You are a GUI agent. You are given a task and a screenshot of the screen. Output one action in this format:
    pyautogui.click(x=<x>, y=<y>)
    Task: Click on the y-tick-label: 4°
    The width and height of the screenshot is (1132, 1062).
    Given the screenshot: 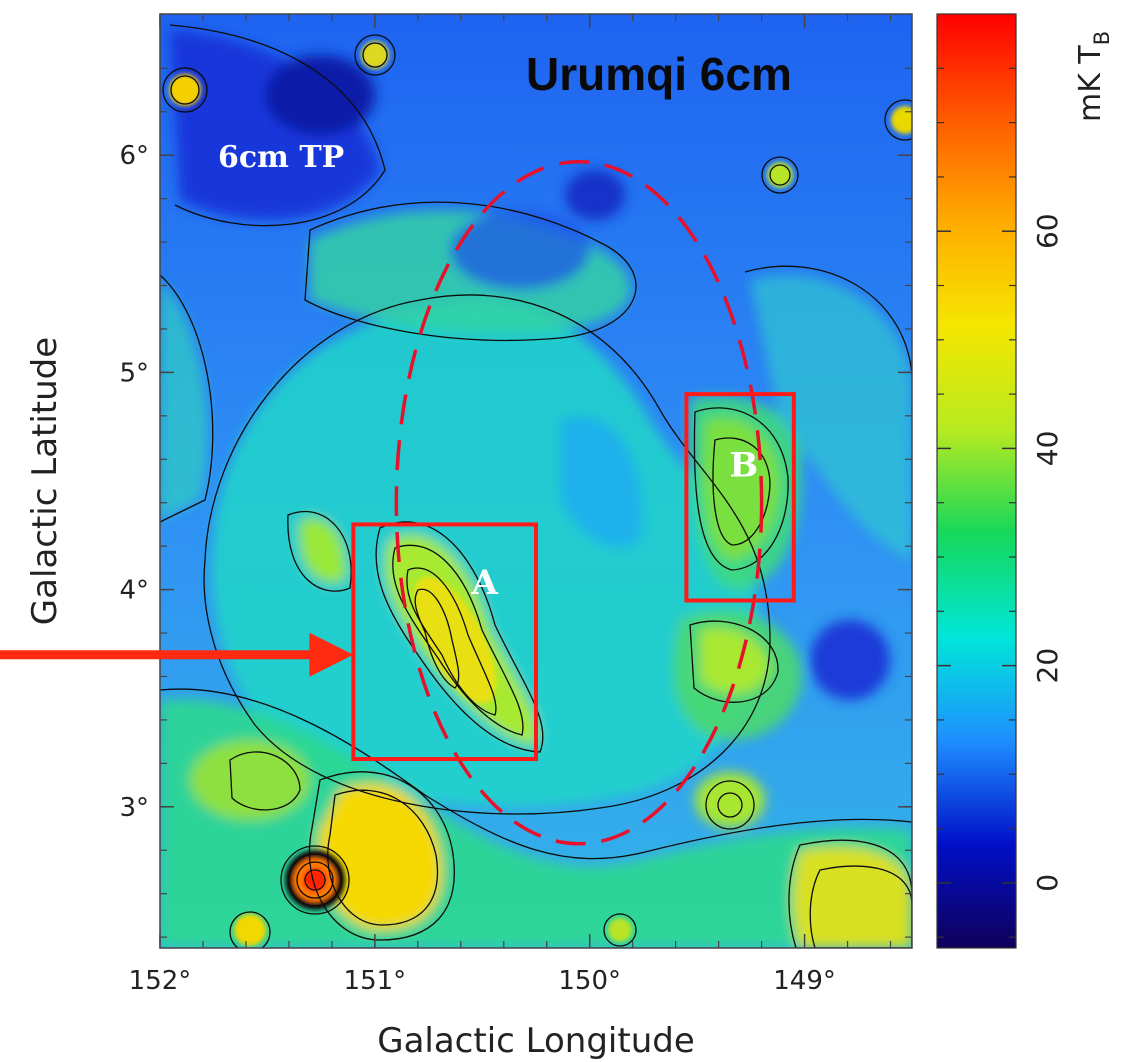 What is the action you would take?
    pyautogui.click(x=134, y=591)
    